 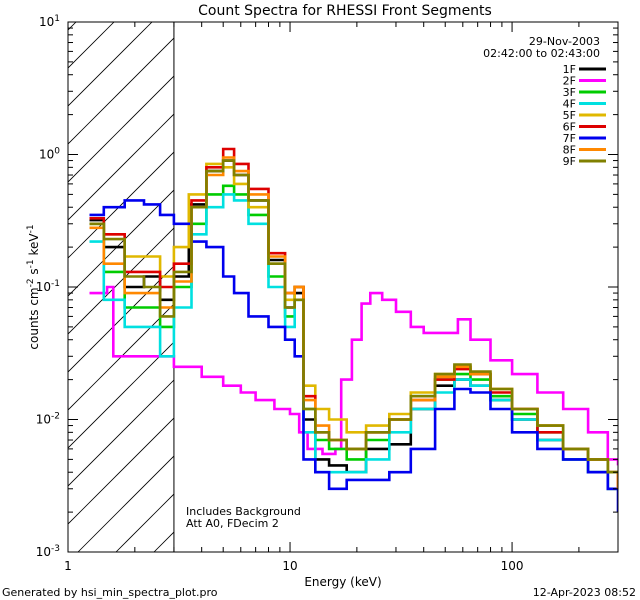 I want to click on x-tick-label: 10, so click(x=289, y=566).